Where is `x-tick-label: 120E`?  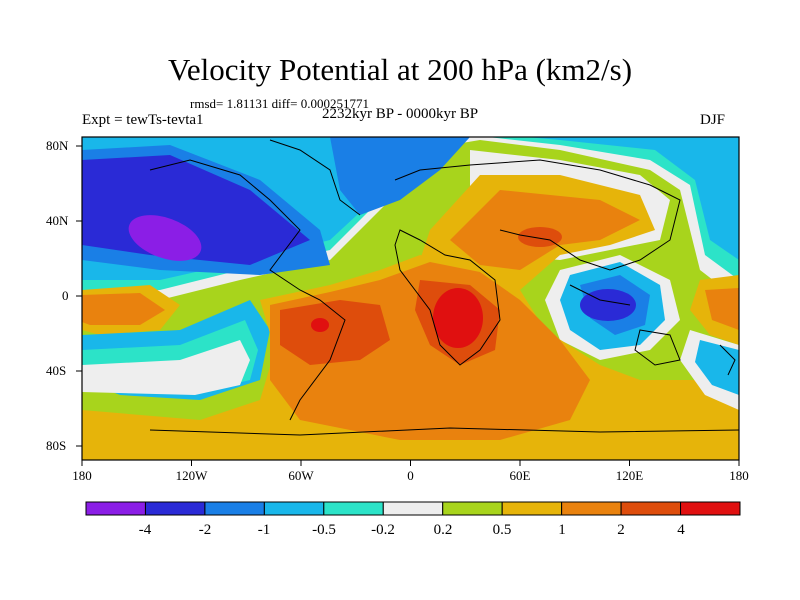 x-tick-label: 120E is located at coordinates (629, 475).